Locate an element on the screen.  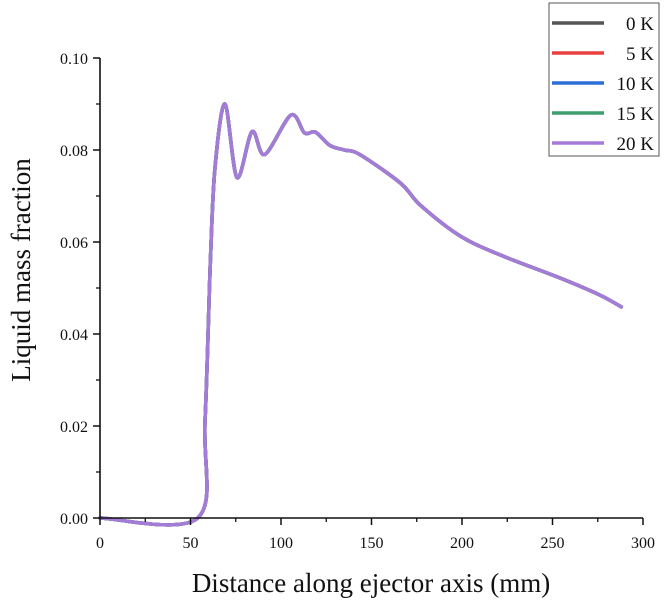
y-tick-label: 0.00 is located at coordinates (74, 519).